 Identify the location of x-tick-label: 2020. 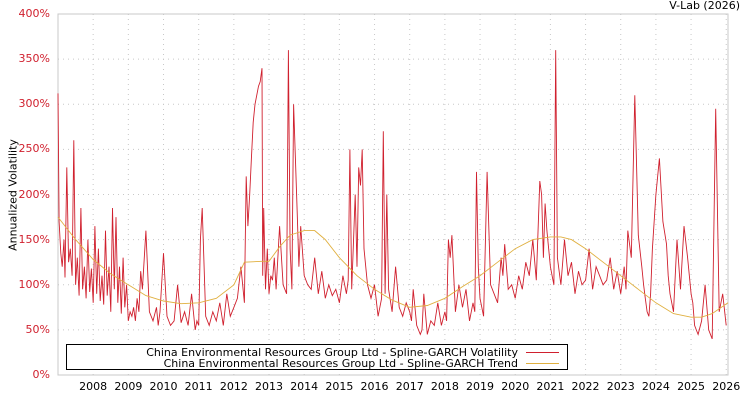
(515, 386).